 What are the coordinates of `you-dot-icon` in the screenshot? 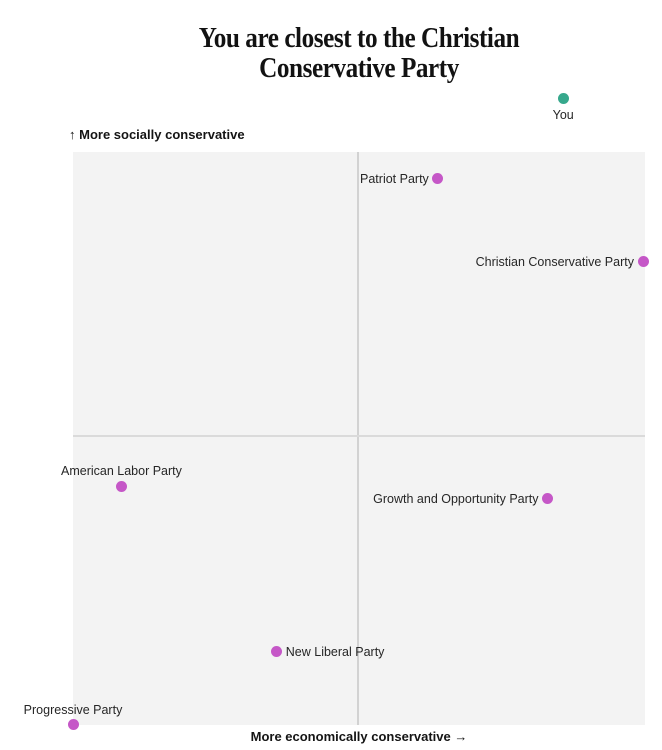 It's located at (563, 99).